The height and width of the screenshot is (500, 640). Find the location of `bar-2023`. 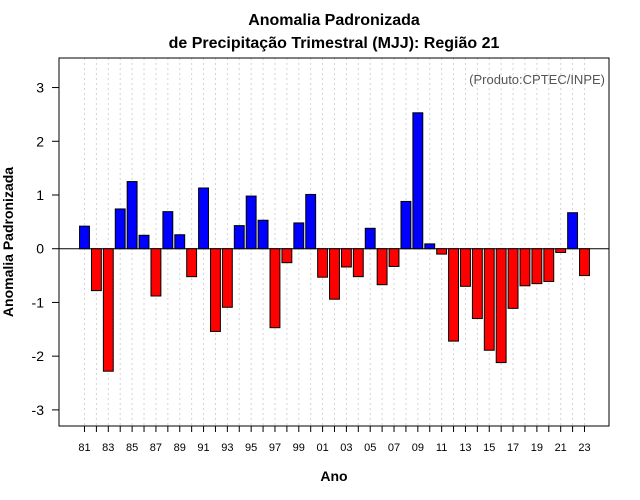

bar-2023 is located at coordinates (584, 262).